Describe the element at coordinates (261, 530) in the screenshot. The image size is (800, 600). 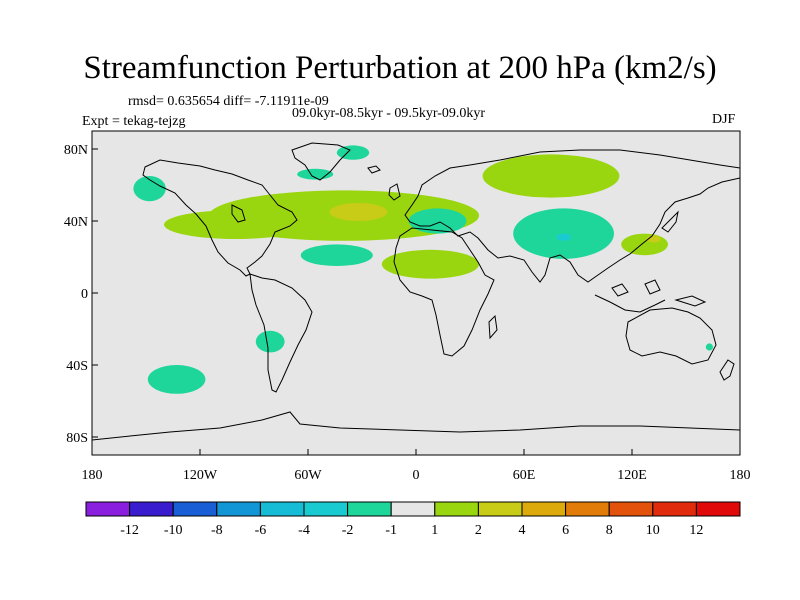
I see `colorbar-label: -6` at that location.